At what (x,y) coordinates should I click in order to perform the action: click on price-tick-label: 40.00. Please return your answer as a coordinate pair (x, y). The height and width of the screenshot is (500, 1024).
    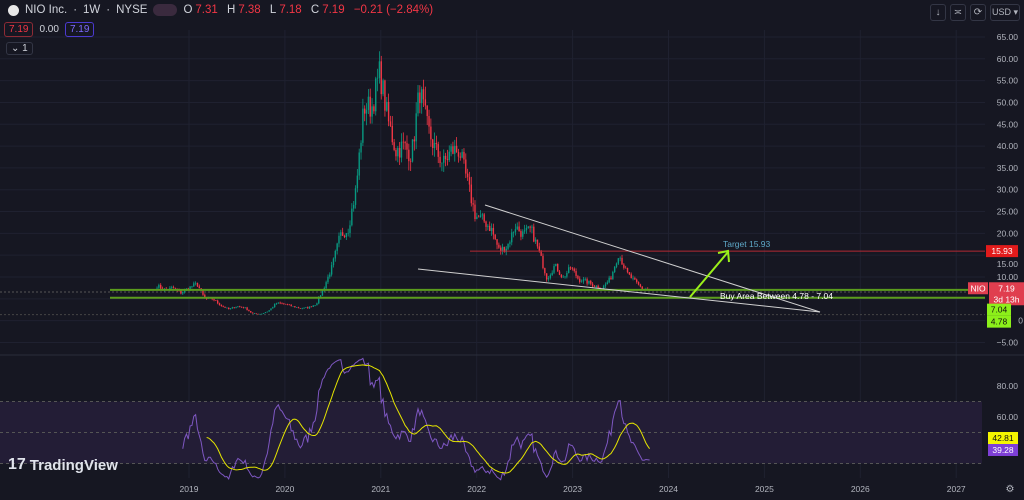
    Looking at the image, I should click on (1008, 146).